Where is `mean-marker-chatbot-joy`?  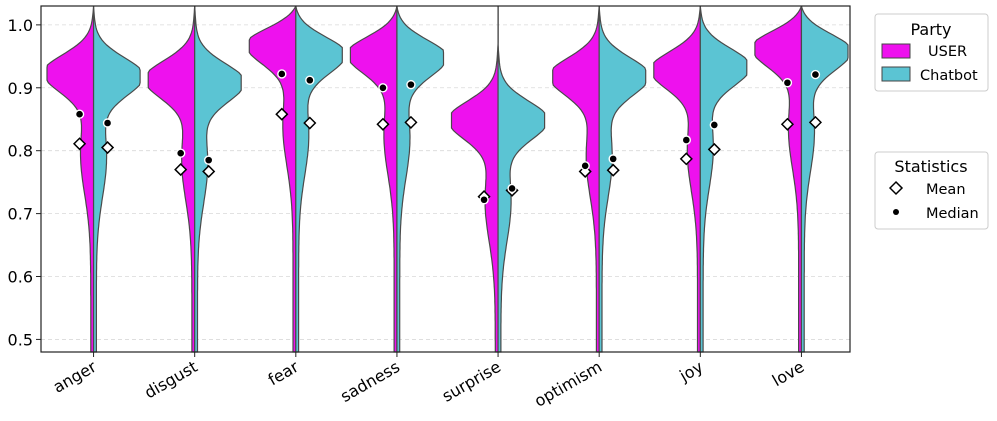
mean-marker-chatbot-joy is located at coordinates (714, 149).